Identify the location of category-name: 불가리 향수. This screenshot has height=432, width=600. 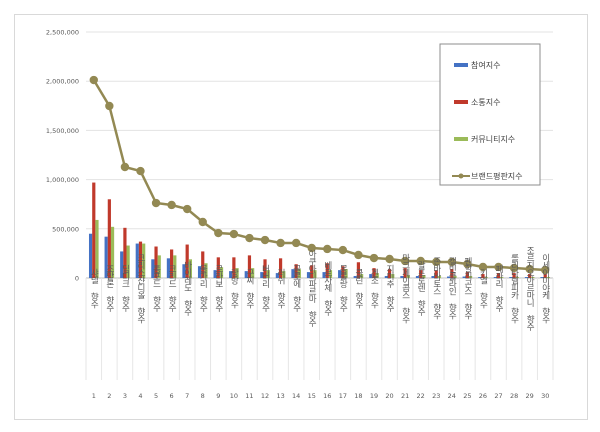
(203, 288).